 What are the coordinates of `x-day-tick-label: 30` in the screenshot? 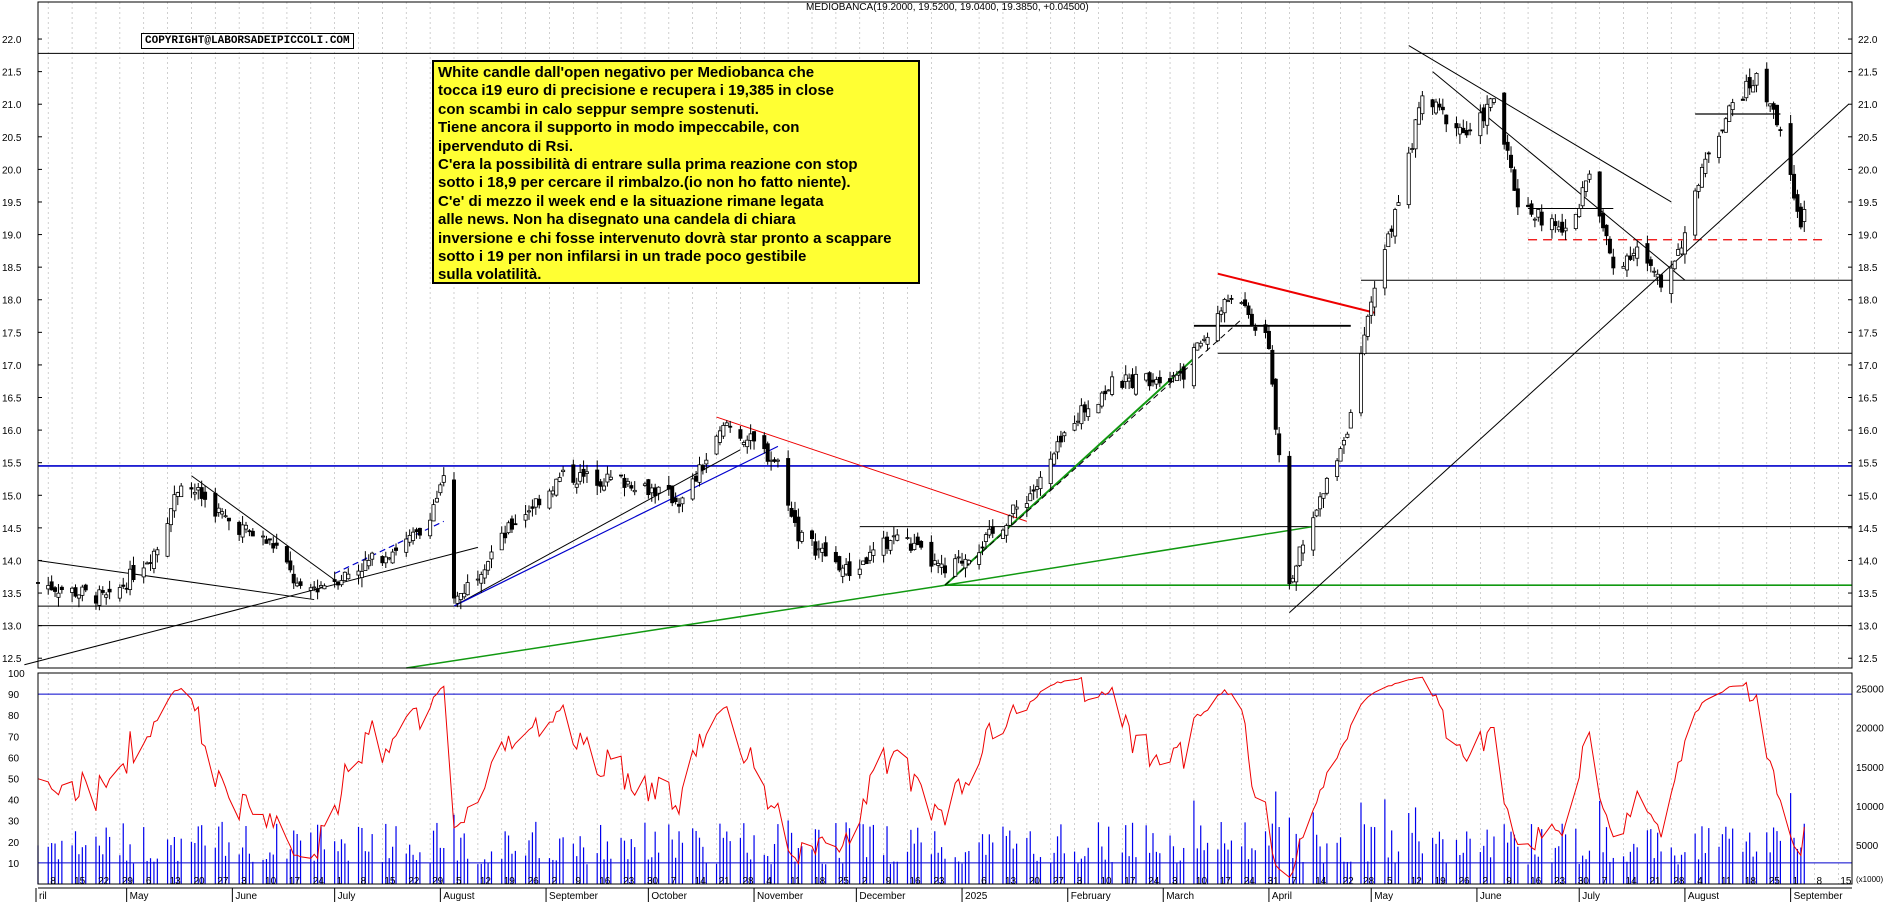 It's located at (1584, 881).